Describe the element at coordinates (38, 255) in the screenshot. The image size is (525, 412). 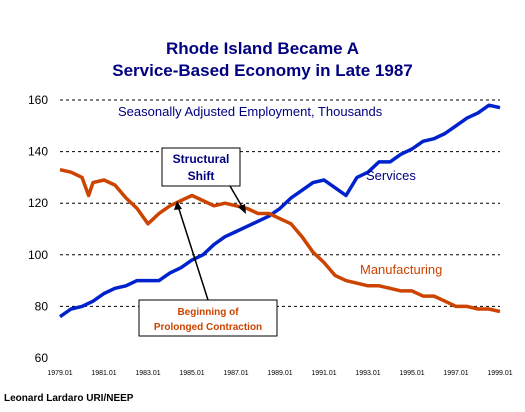
I see `y-tick-label: 100` at that location.